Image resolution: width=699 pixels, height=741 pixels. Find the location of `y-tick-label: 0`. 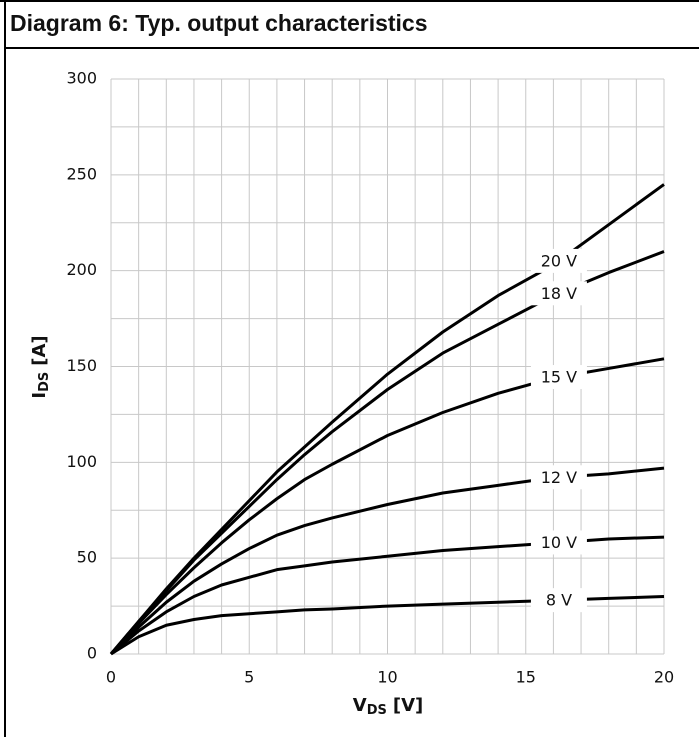

y-tick-label: 0 is located at coordinates (92, 653).